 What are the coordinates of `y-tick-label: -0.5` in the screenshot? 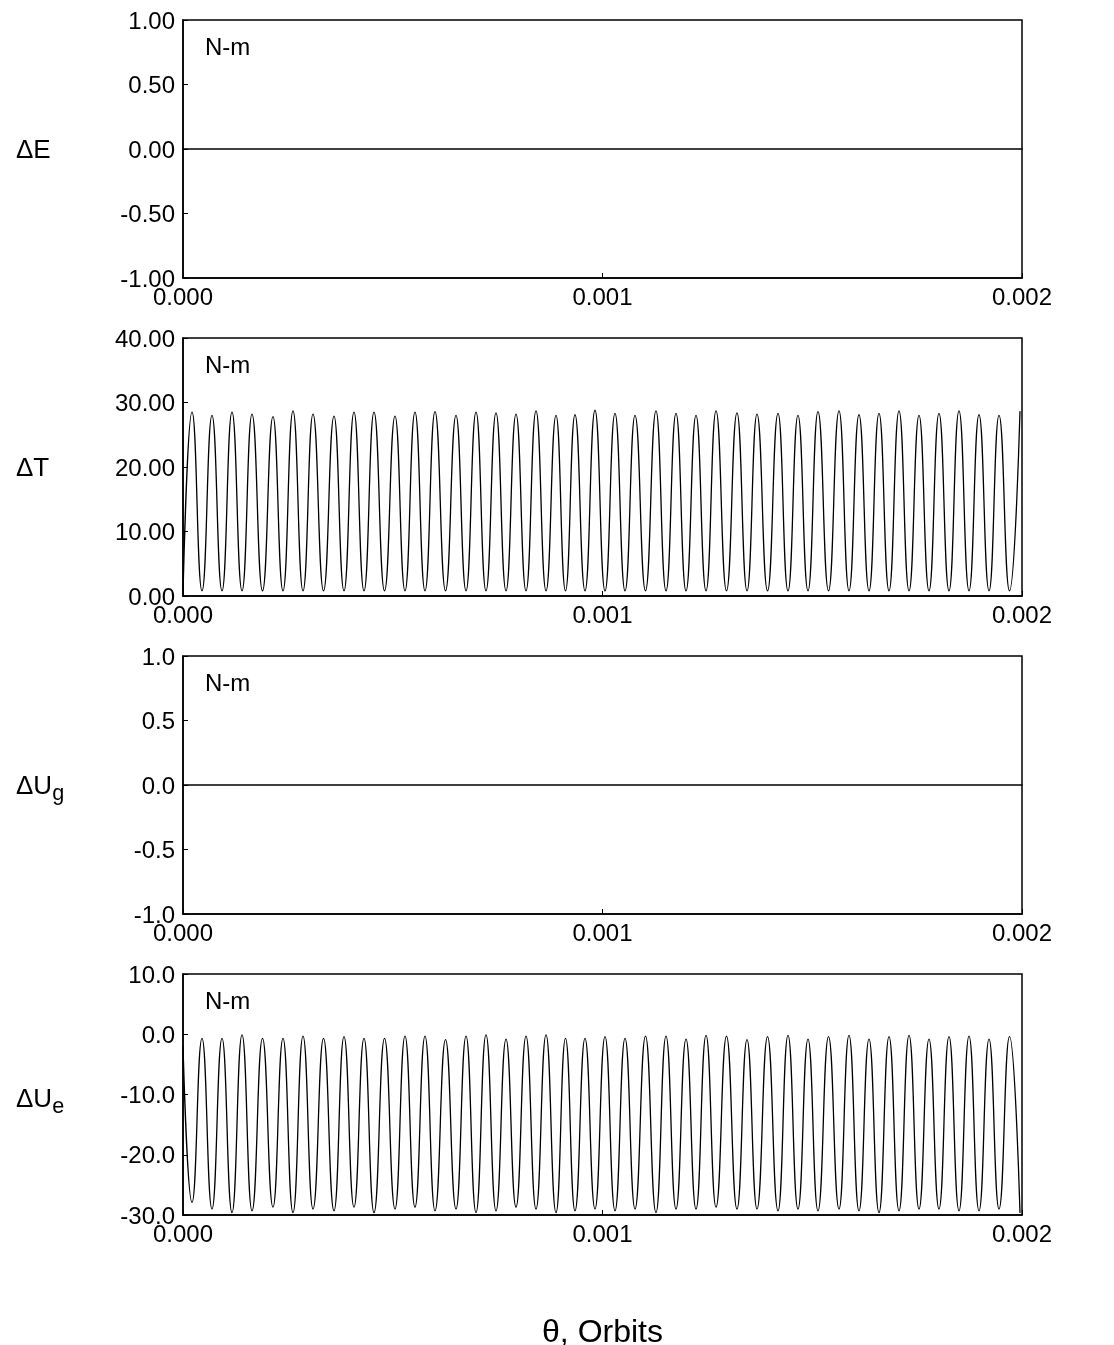 It's located at (154, 849).